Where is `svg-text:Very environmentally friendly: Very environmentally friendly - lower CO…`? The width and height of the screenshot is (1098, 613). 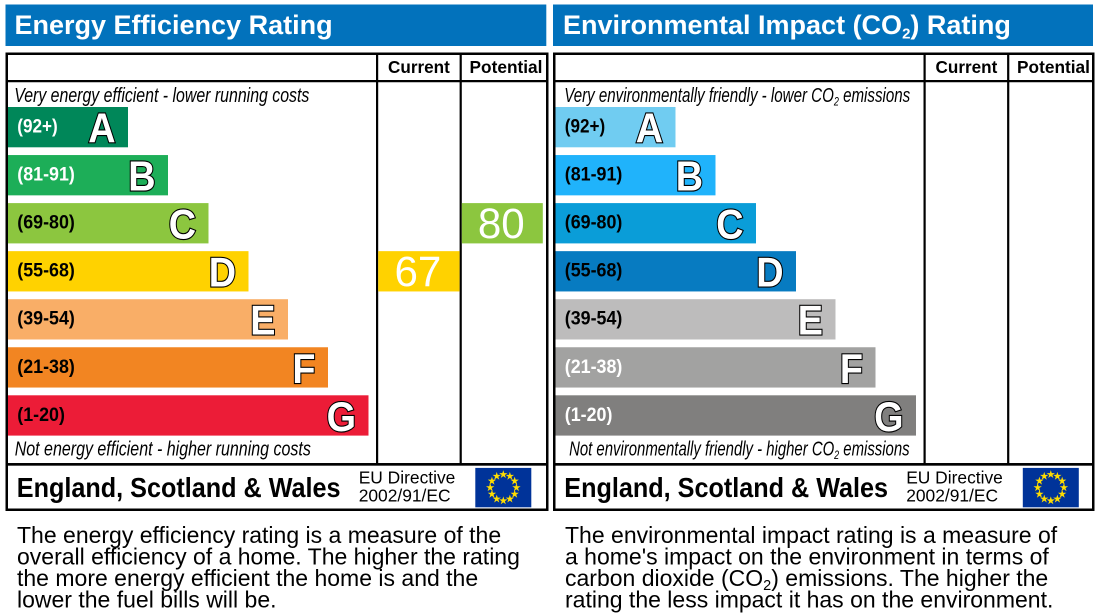 svg-text:Very environmentally friendly: Very environmentally friendly - lower CO… is located at coordinates (737, 96).